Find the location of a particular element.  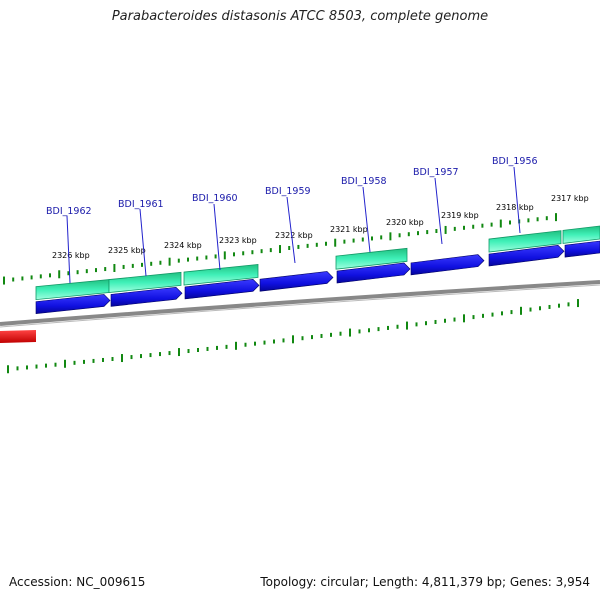

accession-text: Accession: NC_009615 is located at coordinates (77, 582).